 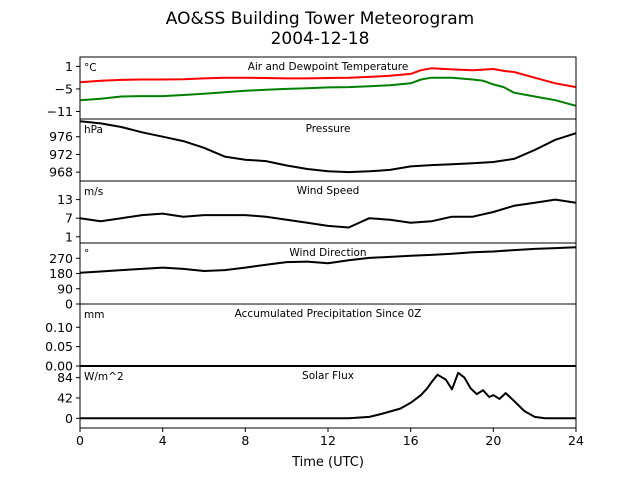 What do you see at coordinates (320, 19) in the screenshot?
I see `figure-title-line1: AO&SS Building Tower Meteorogram` at bounding box center [320, 19].